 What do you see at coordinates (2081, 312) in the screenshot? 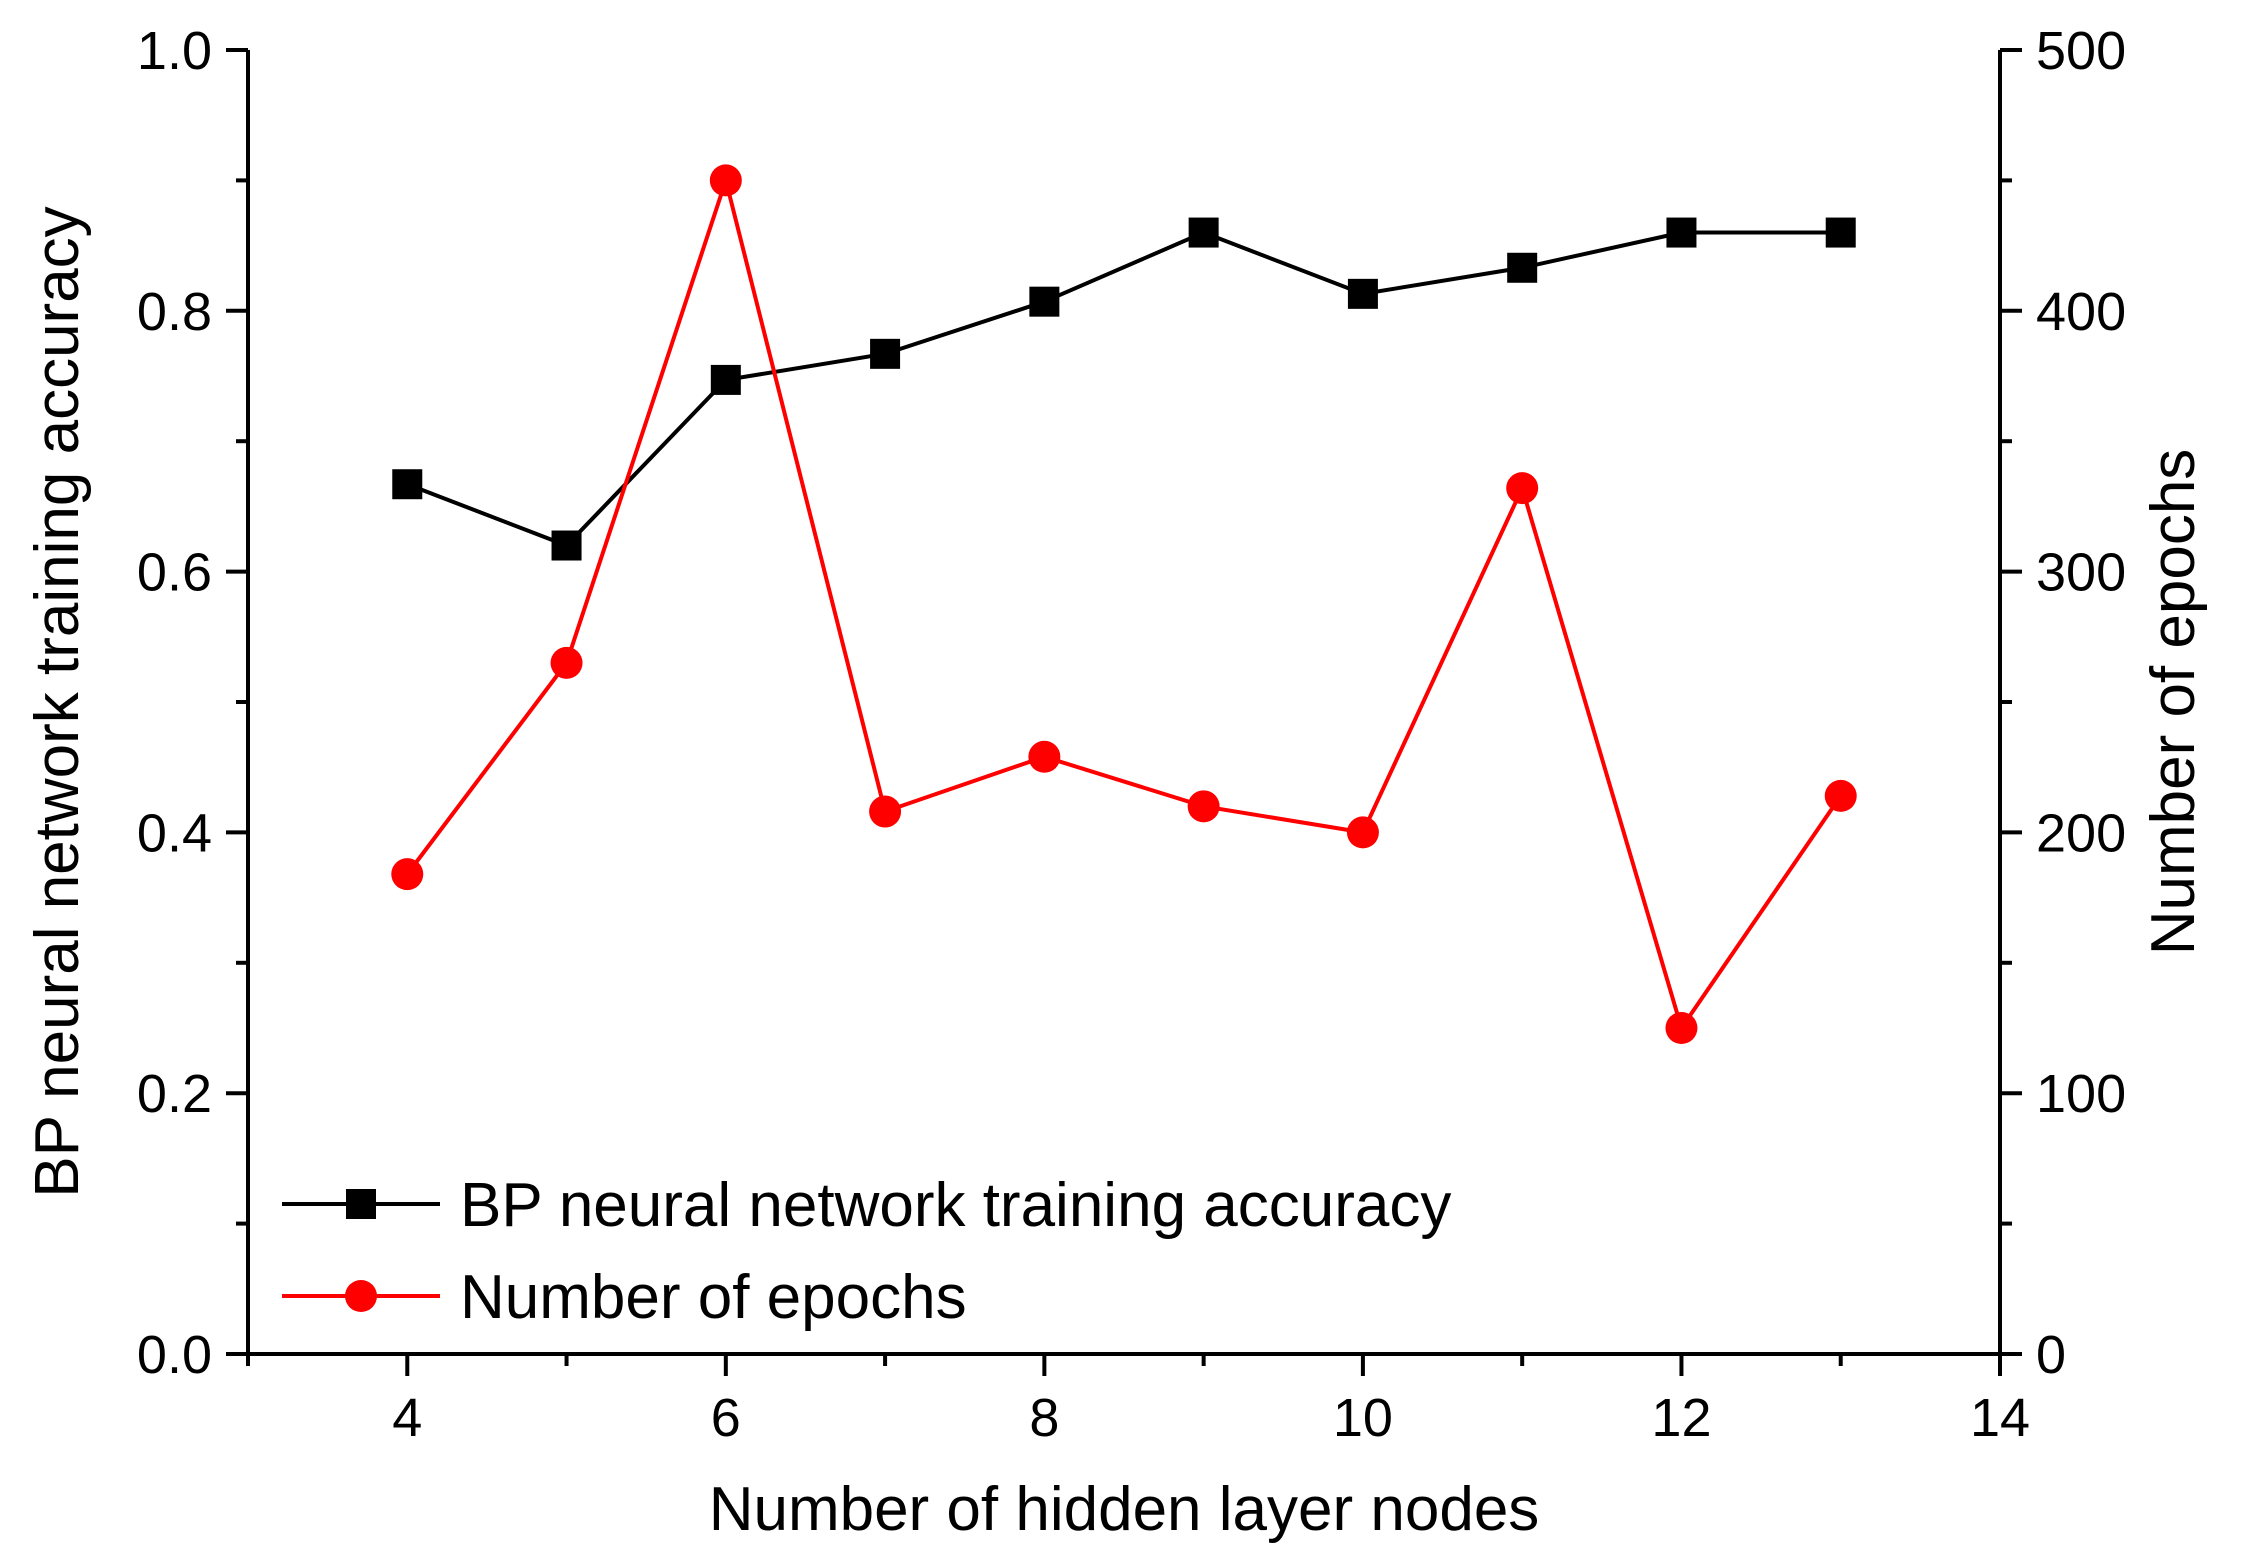
I see `y2-tick-label: 400` at bounding box center [2081, 312].